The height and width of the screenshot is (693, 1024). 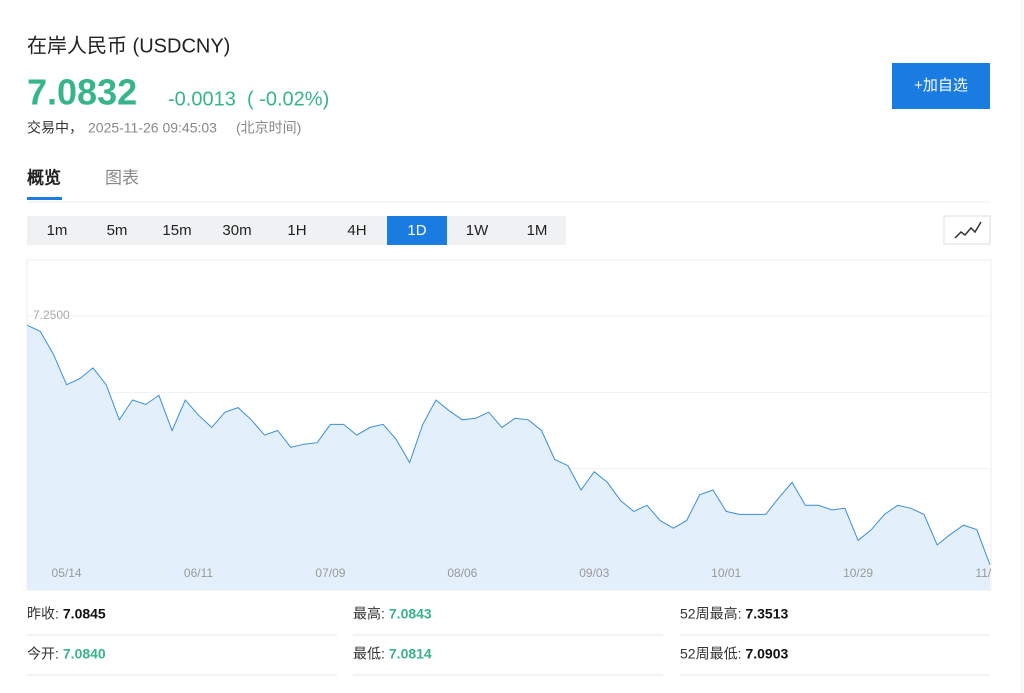 What do you see at coordinates (710, 614) in the screenshot?
I see `stat-label: 52周最高:` at bounding box center [710, 614].